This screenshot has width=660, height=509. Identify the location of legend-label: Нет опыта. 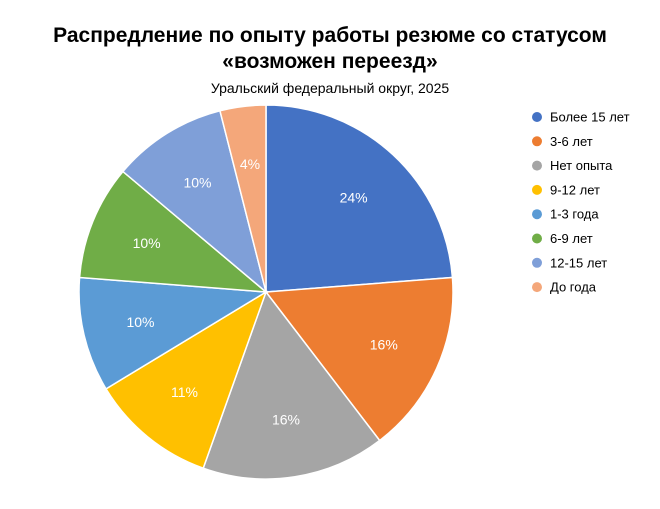
(581, 165).